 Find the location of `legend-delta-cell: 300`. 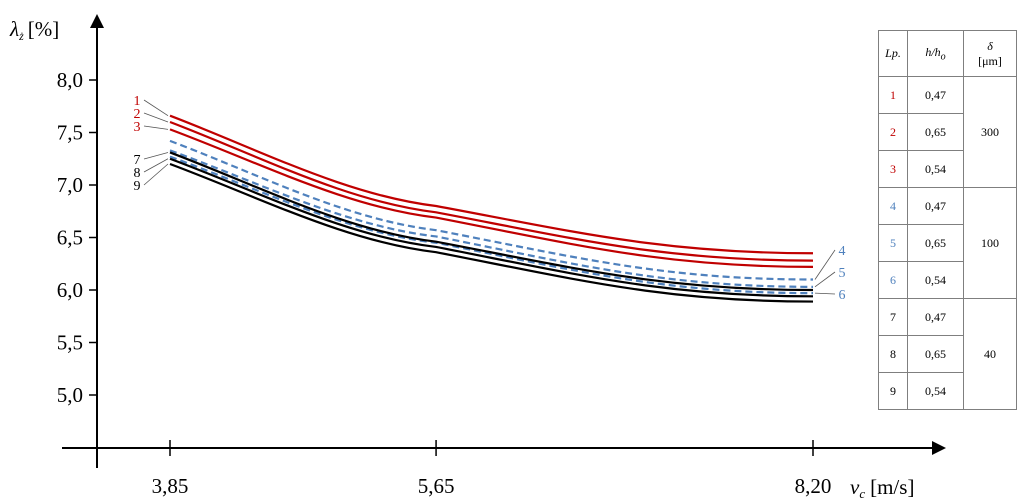

legend-delta-cell: 300 is located at coordinates (990, 132).